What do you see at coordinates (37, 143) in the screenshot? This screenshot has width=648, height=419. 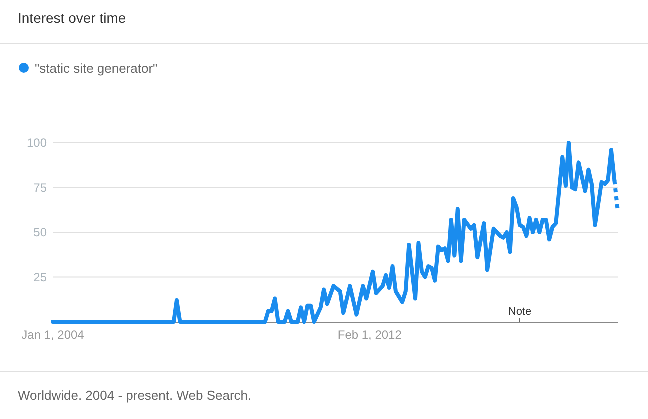 I see `y-tick-label: 100` at bounding box center [37, 143].